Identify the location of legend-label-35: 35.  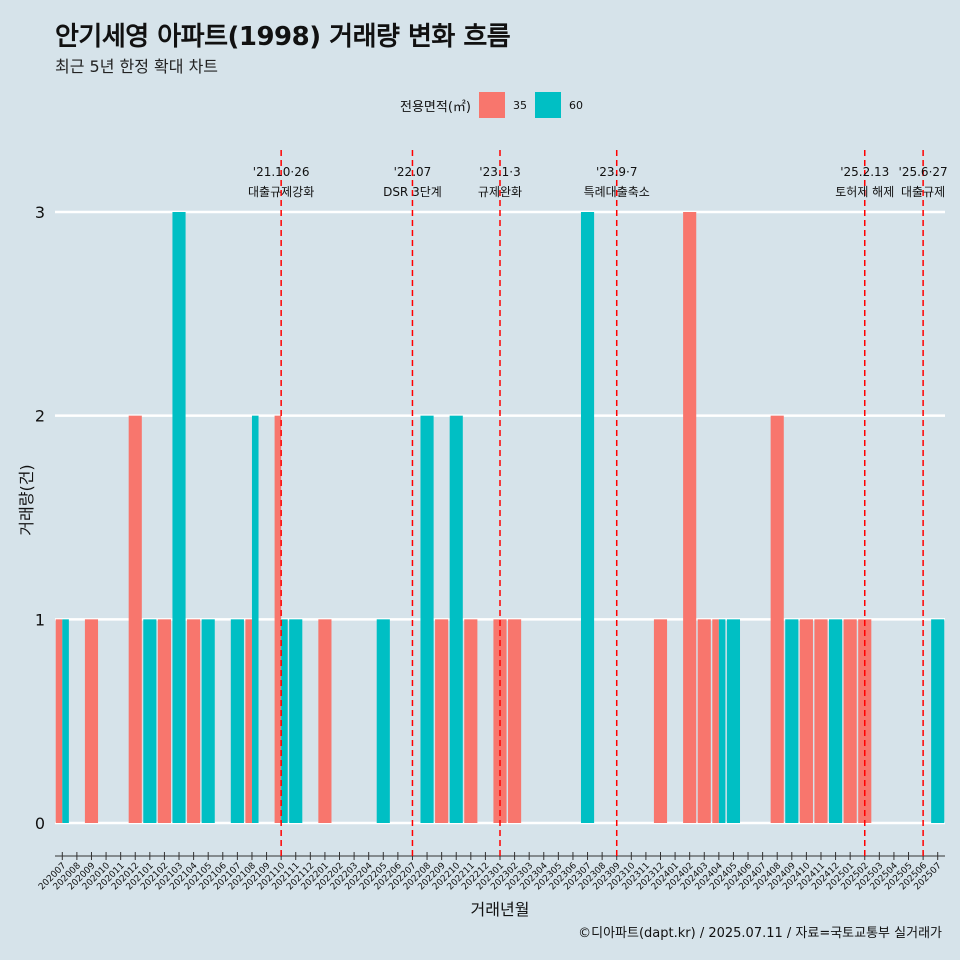
(519, 105).